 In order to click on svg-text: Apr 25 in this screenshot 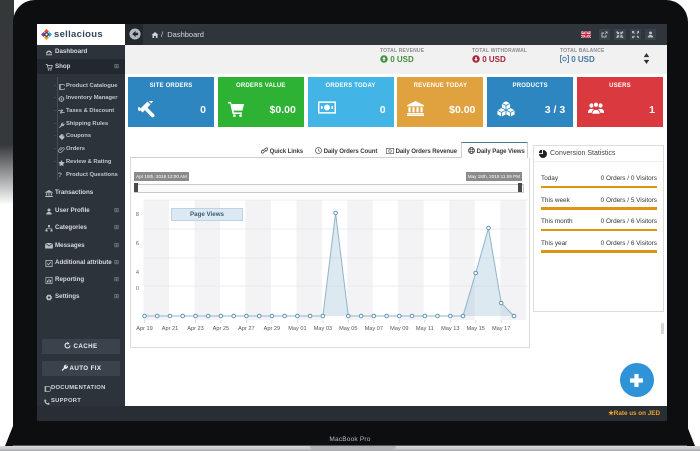, I will do `click(221, 329)`.